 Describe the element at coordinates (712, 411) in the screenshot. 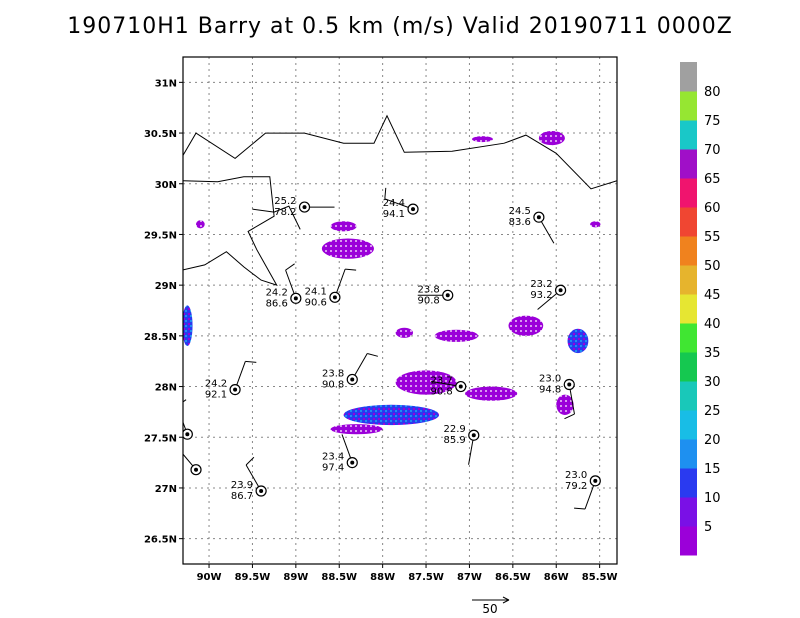

I see `colorbar-label: 25` at that location.